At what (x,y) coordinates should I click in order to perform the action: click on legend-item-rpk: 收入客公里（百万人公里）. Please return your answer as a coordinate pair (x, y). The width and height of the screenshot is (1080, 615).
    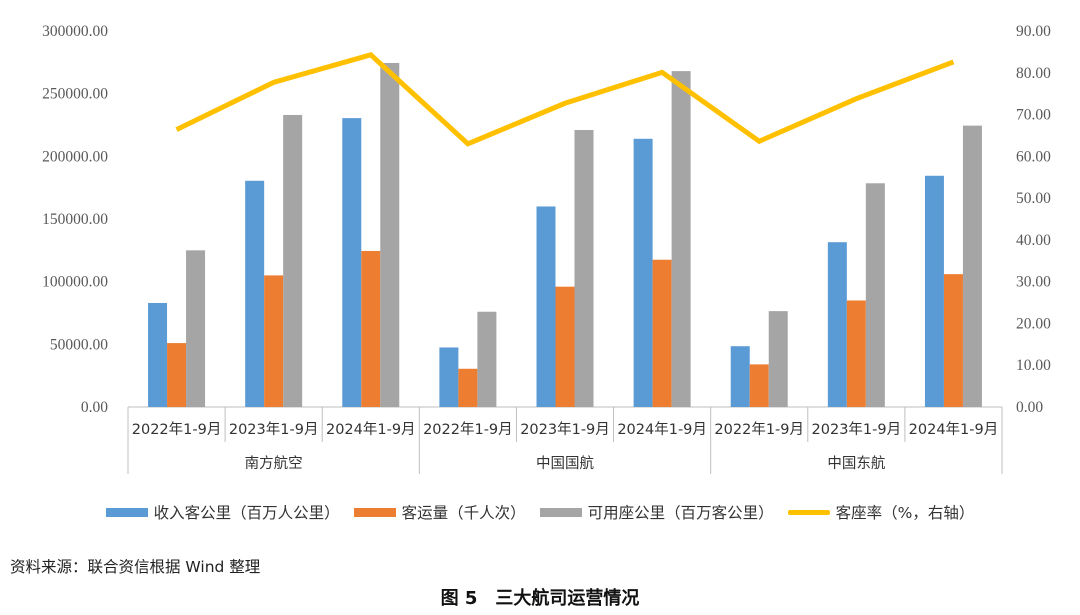
    Looking at the image, I should click on (222, 512).